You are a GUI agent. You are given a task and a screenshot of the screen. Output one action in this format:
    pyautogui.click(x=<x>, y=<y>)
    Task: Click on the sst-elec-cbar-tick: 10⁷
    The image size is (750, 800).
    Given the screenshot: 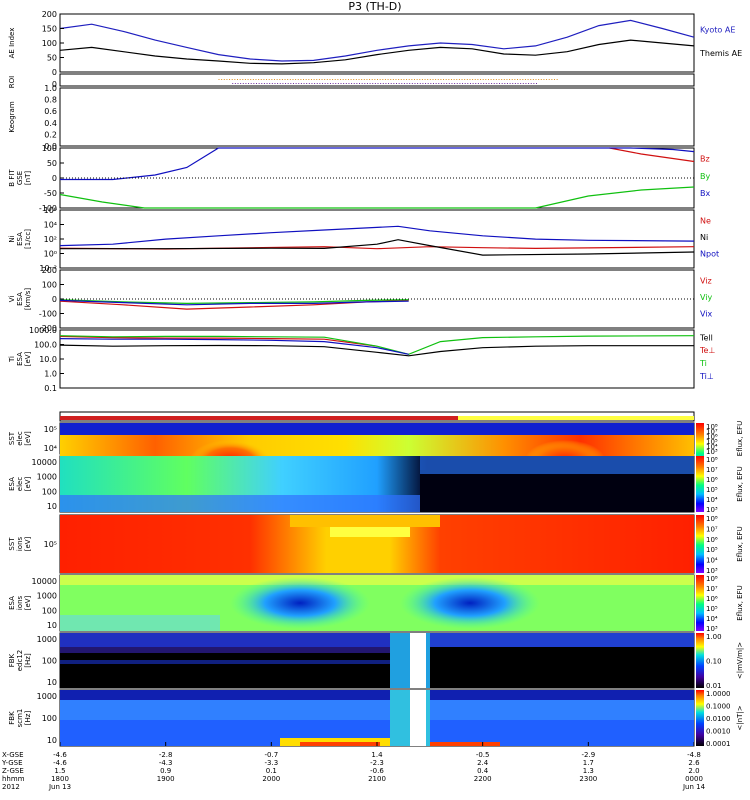 What is the action you would take?
    pyautogui.click(x=712, y=432)
    